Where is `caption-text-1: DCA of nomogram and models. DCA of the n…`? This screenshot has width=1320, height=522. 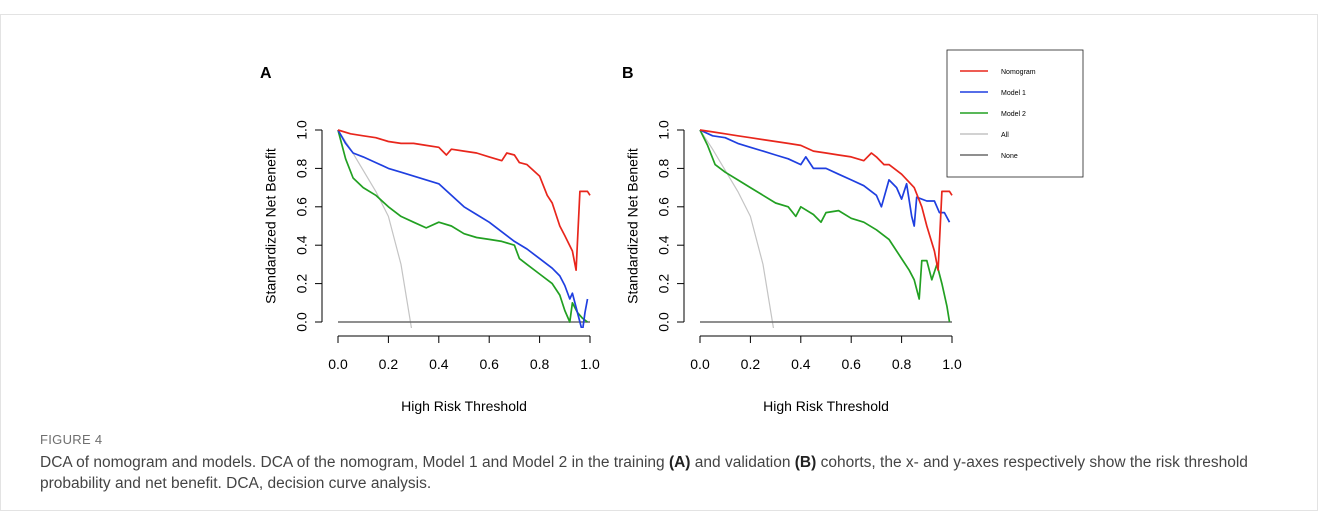 caption-text-1: DCA of nomogram and models. DCA of the n… is located at coordinates (354, 462).